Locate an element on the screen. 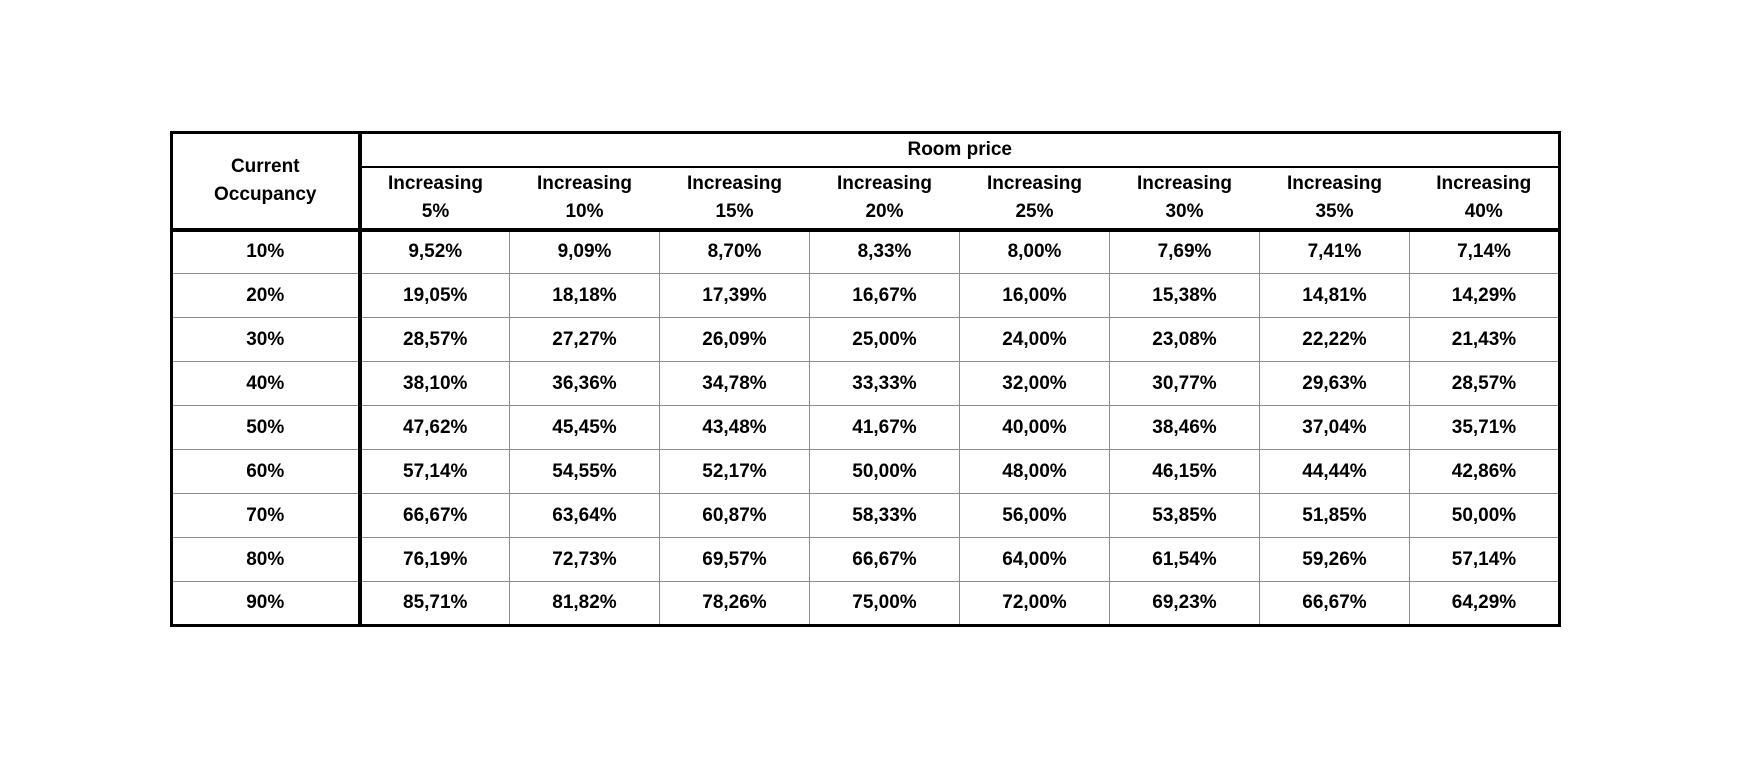  column-header-increasing-20: Increasing 20% is located at coordinates (884, 199).